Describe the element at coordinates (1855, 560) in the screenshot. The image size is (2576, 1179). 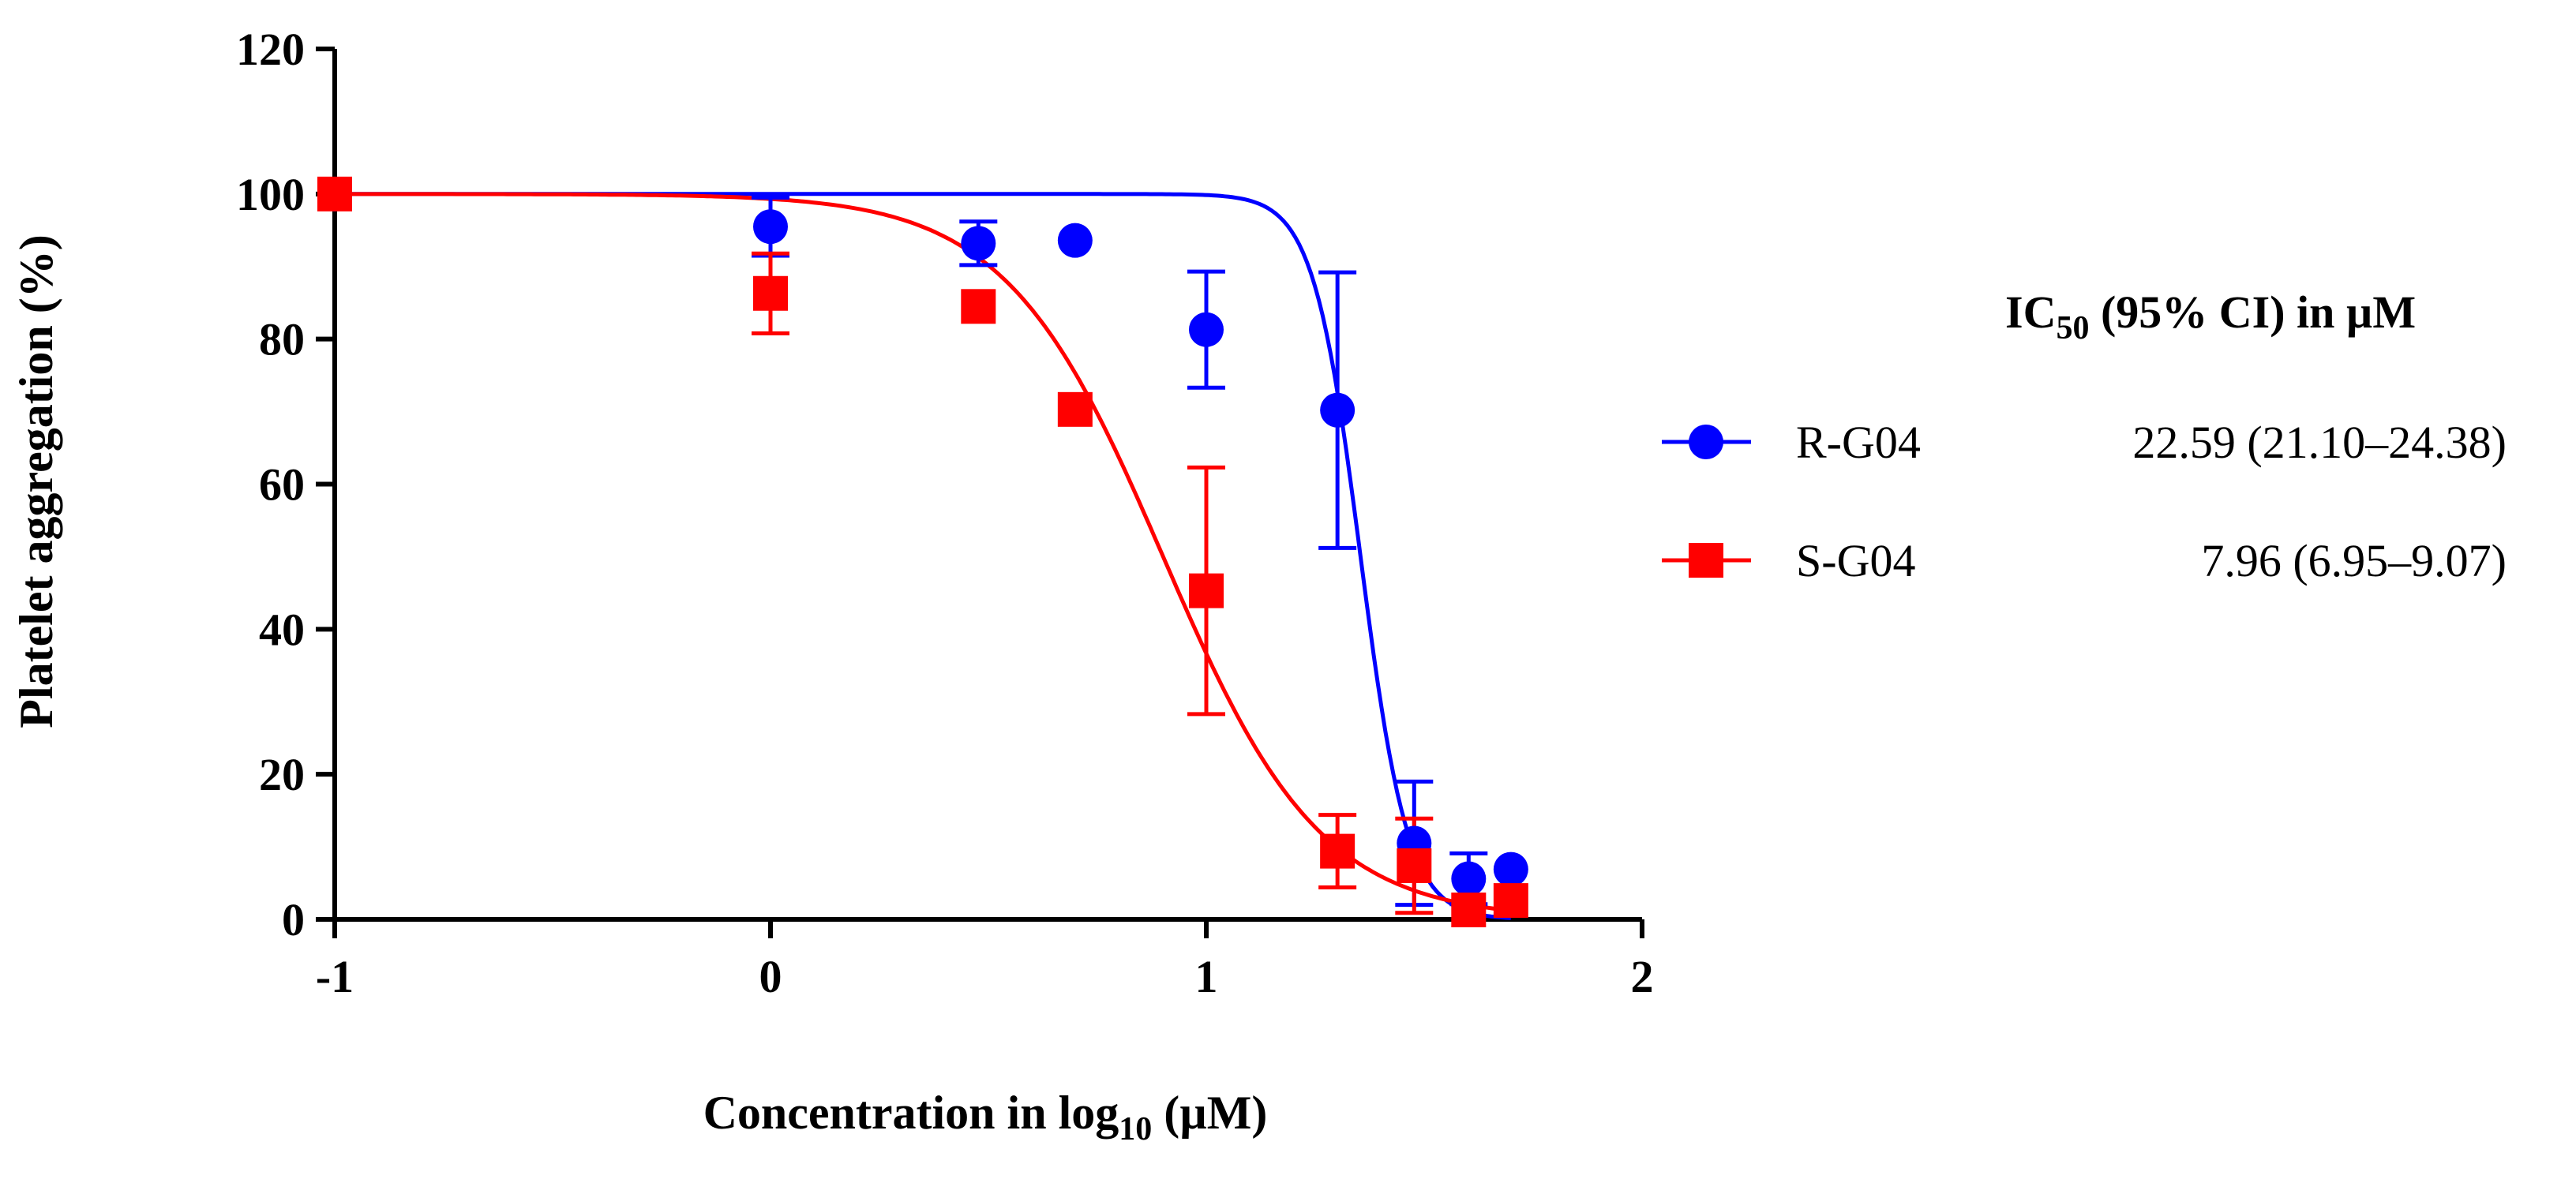
I see `legend-label-s-g04: S-G04` at that location.